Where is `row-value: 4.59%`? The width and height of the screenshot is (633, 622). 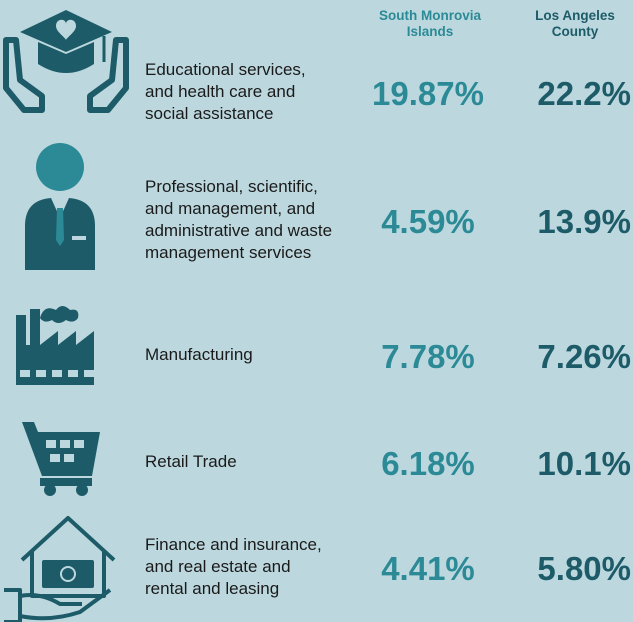
row-value: 4.59% is located at coordinates (428, 221).